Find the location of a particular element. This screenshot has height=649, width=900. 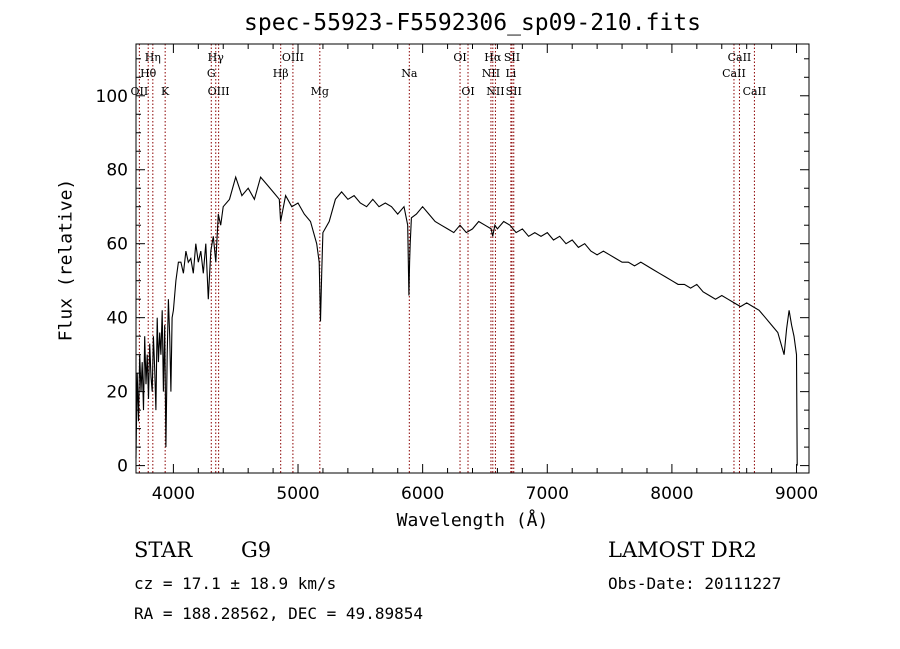

spectral-subclass: G9 is located at coordinates (256, 550).